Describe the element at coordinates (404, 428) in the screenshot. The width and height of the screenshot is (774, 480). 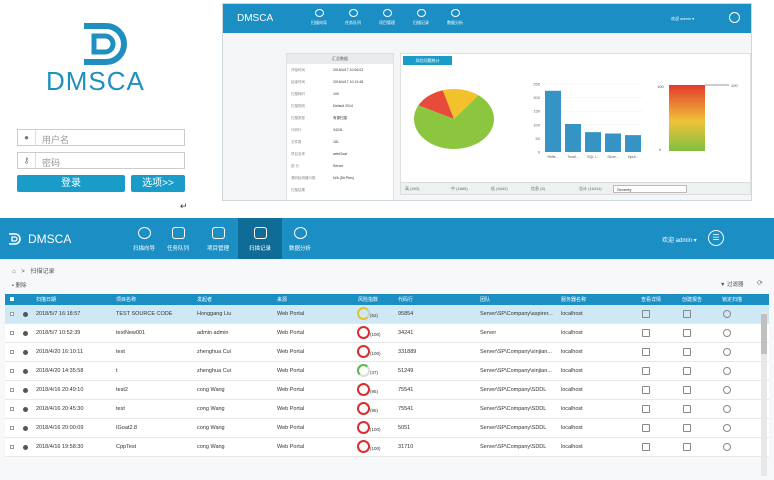
I see `cell-lines: 5051` at that location.